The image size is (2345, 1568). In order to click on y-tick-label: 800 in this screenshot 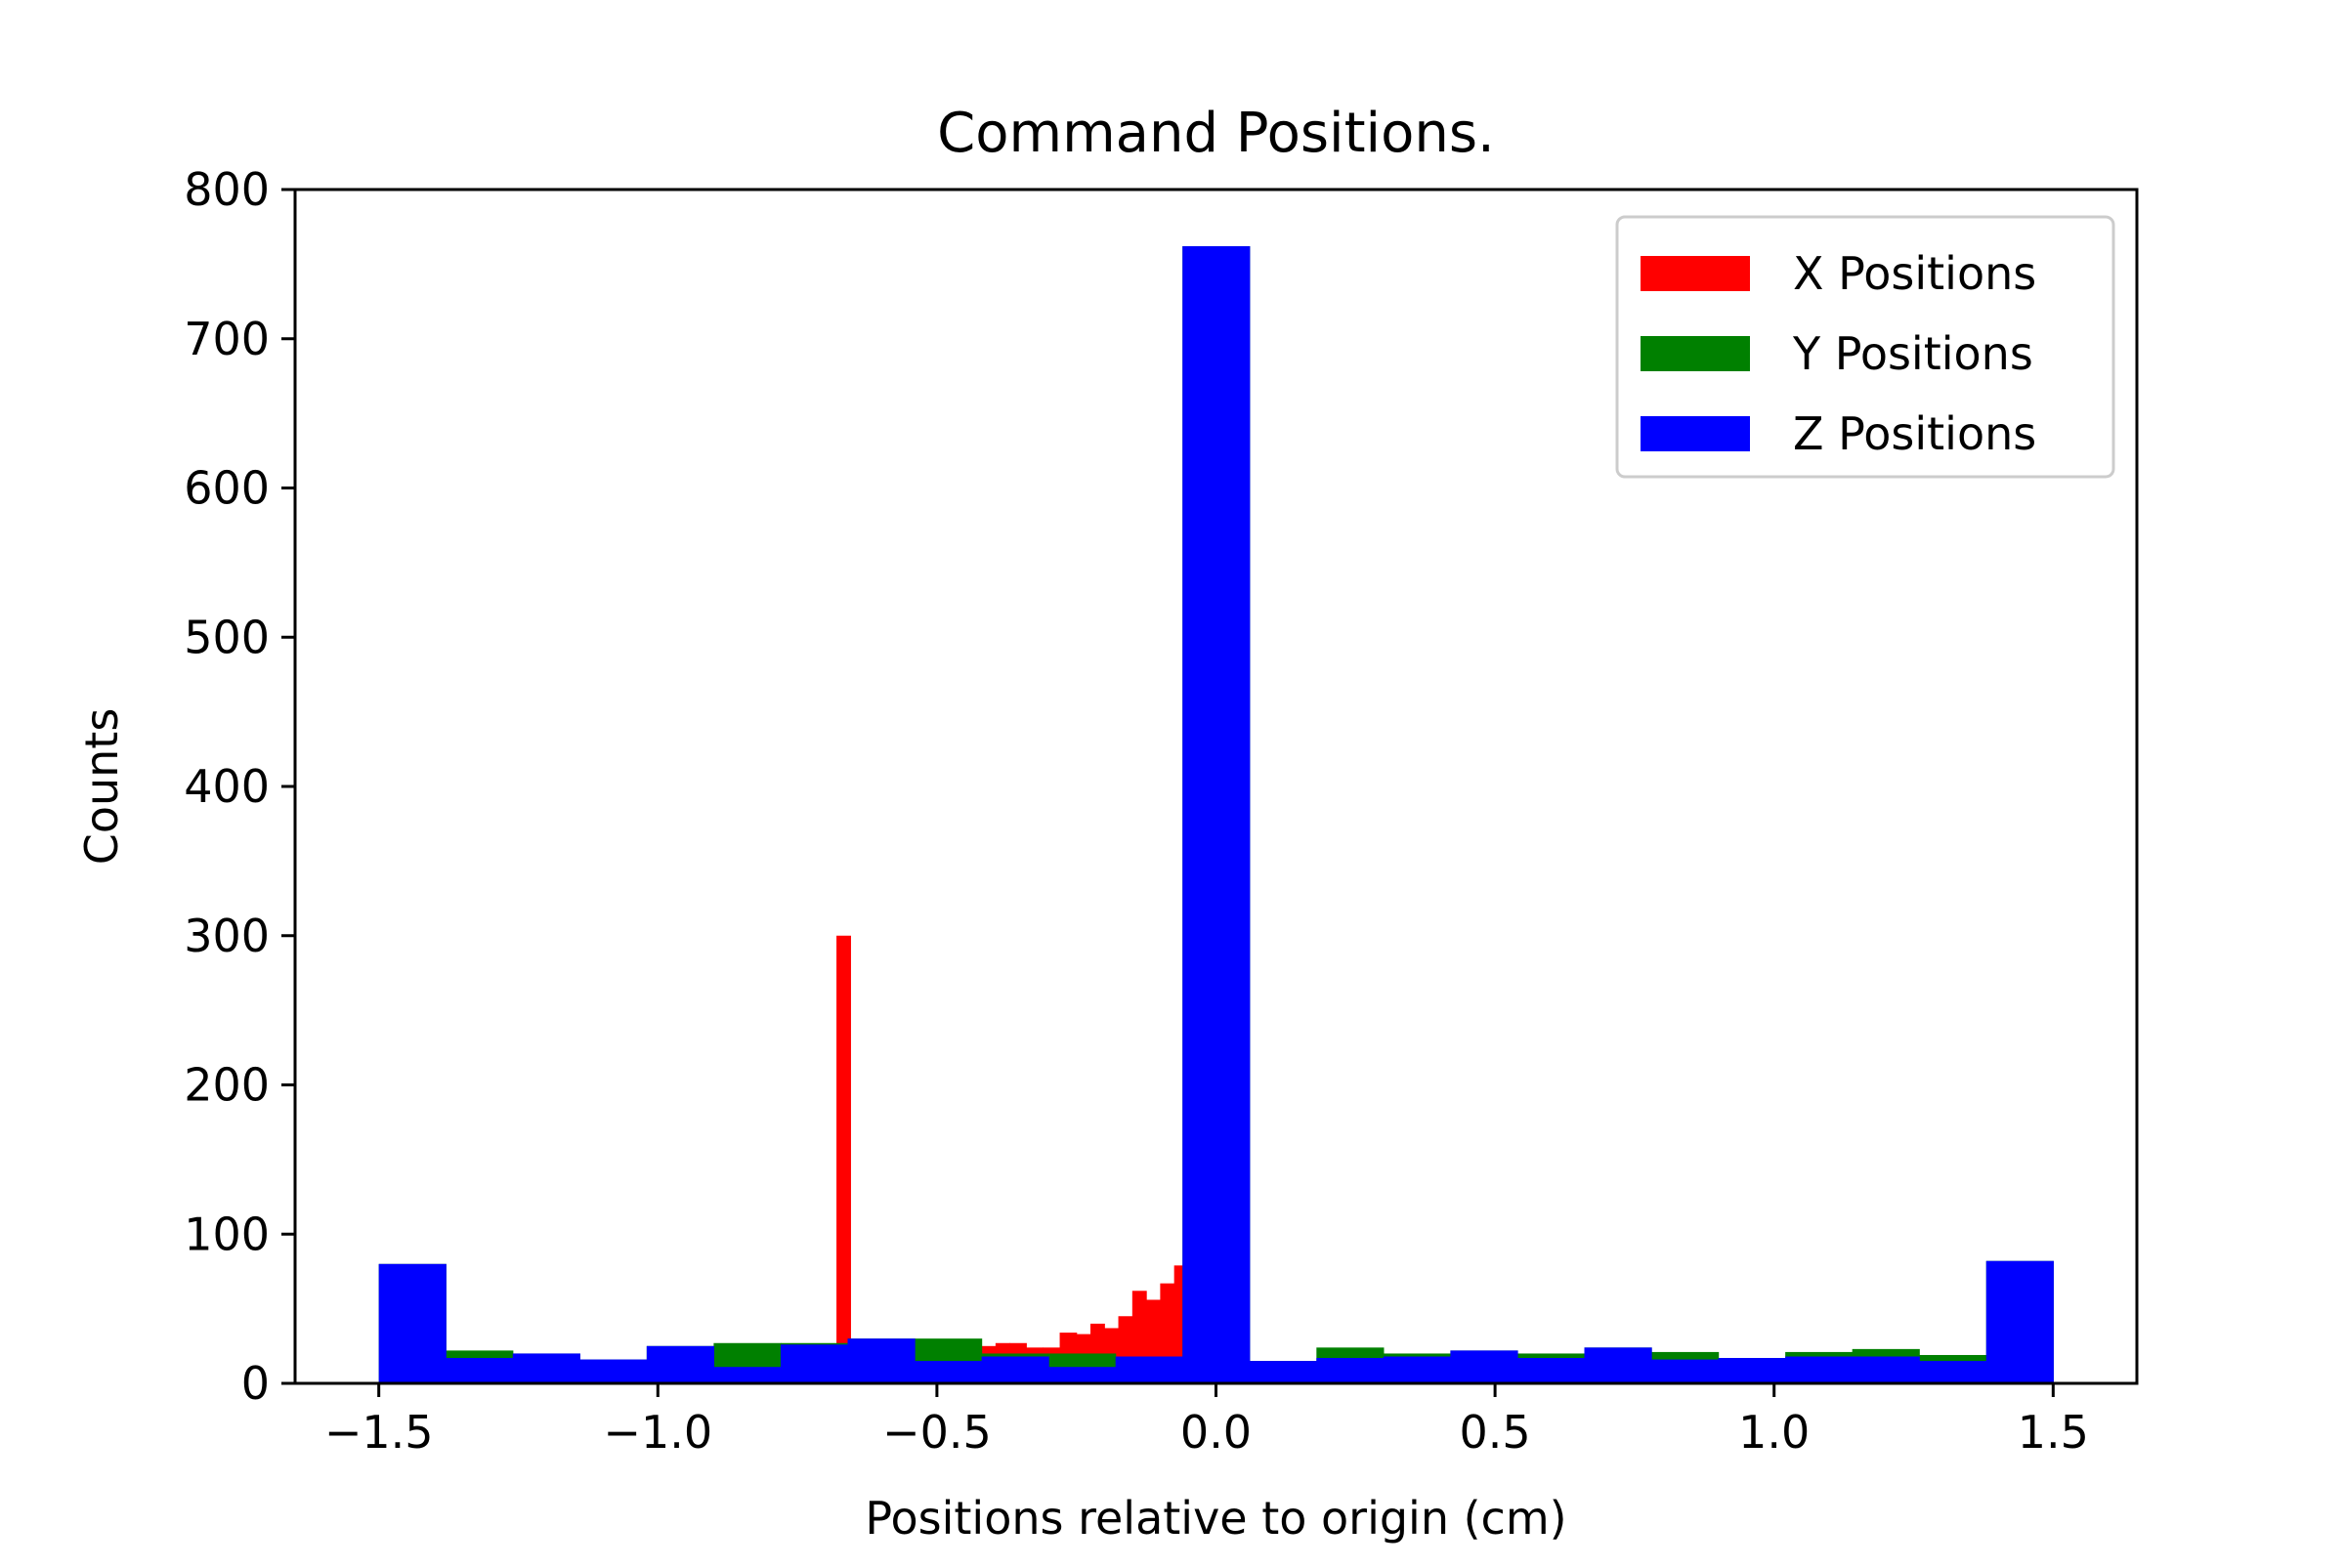, I will do `click(227, 189)`.